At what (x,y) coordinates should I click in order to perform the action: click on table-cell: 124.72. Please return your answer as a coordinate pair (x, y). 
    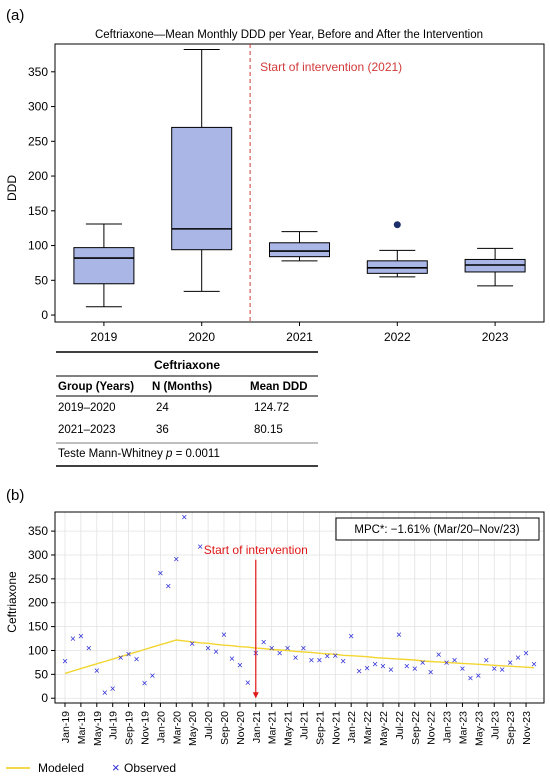
    Looking at the image, I should click on (271, 408).